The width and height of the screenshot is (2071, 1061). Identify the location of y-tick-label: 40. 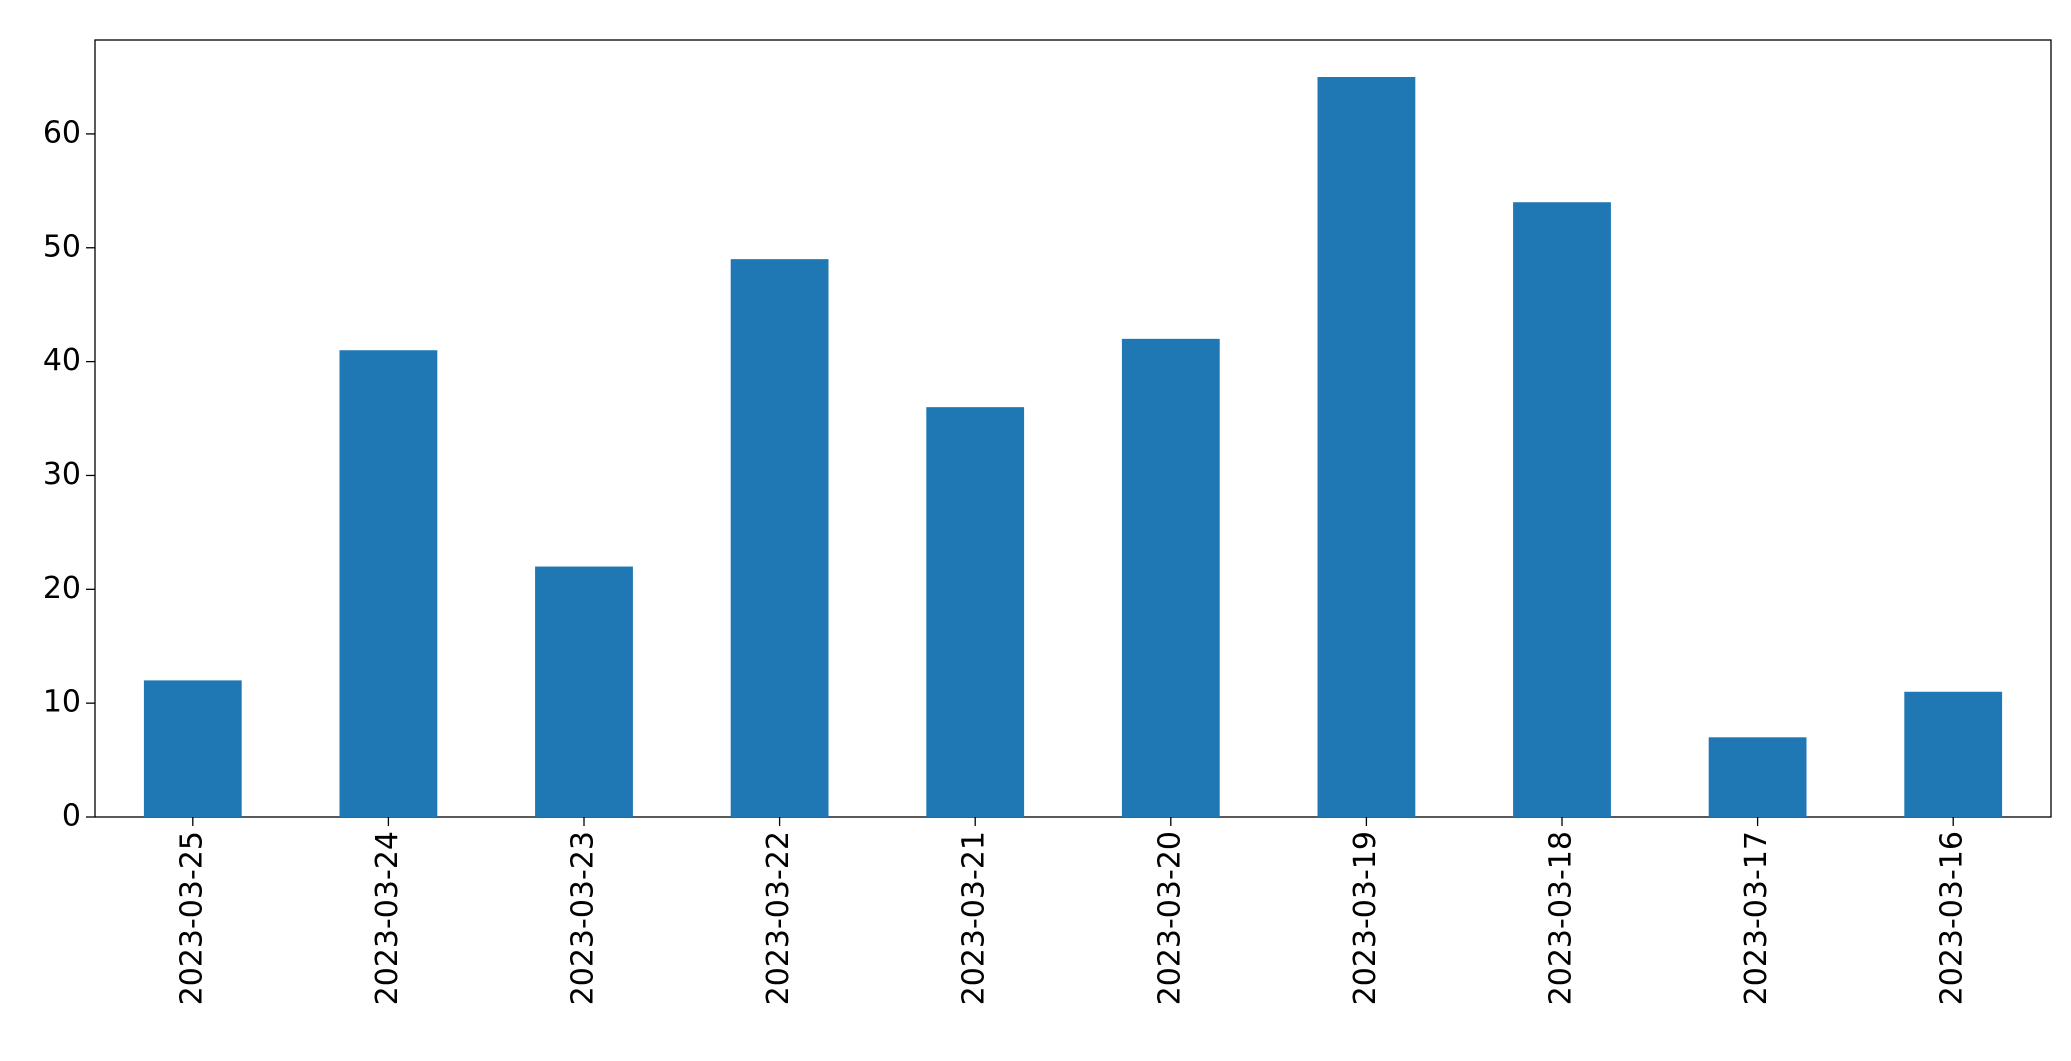
(62, 360).